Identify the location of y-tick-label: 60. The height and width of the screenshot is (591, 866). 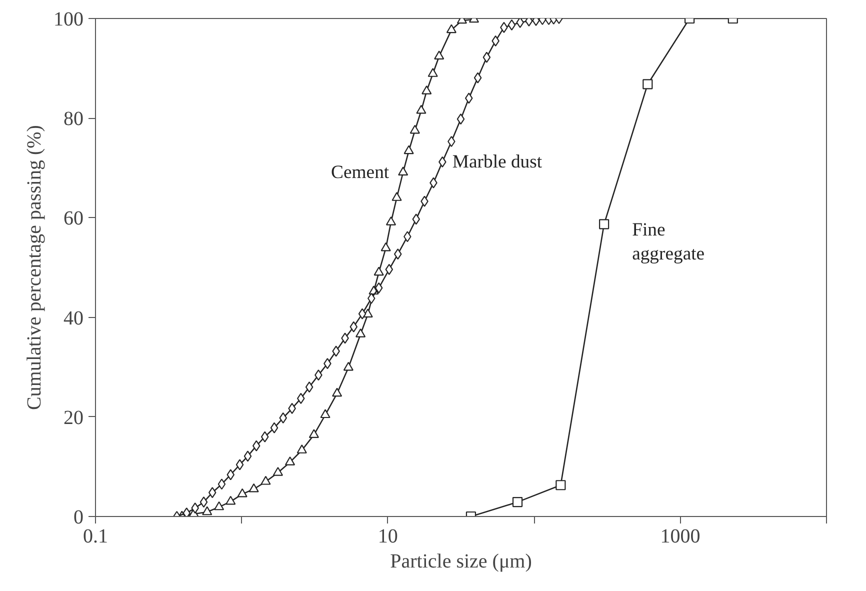
(74, 219).